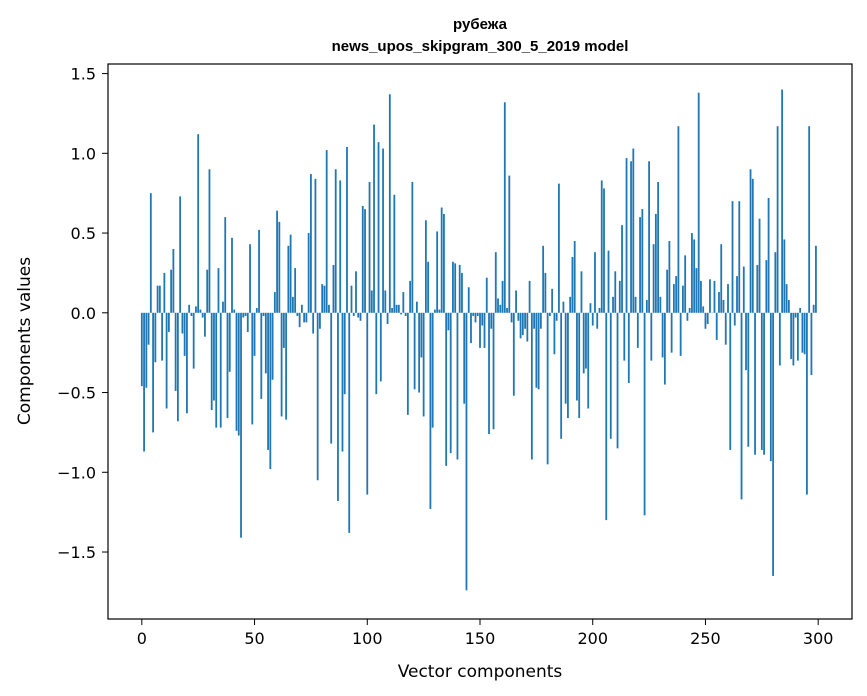 The image size is (867, 696). What do you see at coordinates (83, 153) in the screenshot?
I see `y-tick-label: 1.0` at bounding box center [83, 153].